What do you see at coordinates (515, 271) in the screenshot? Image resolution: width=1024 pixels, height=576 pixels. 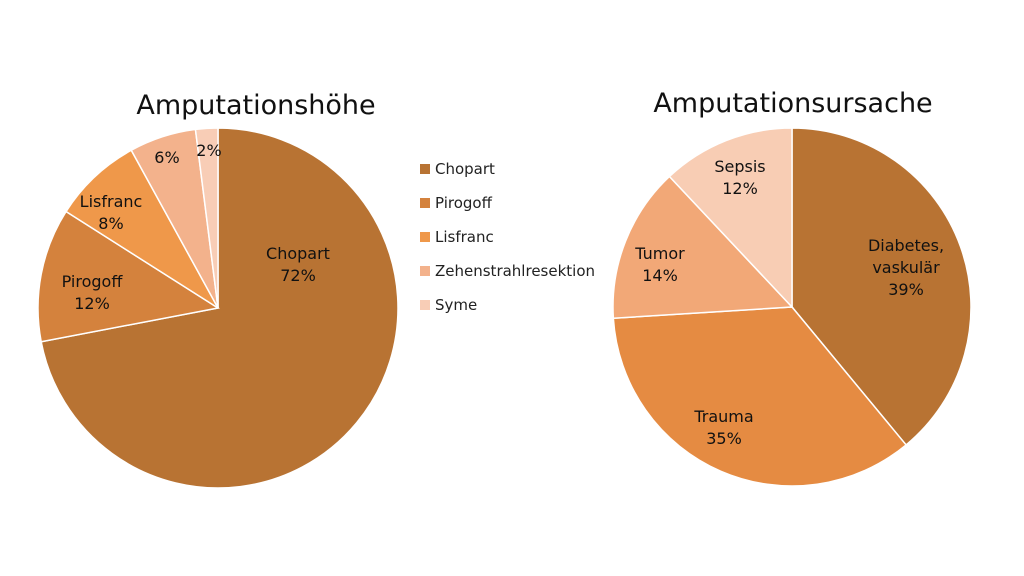 I see `legend-label: Zehenstrahlresektion` at bounding box center [515, 271].